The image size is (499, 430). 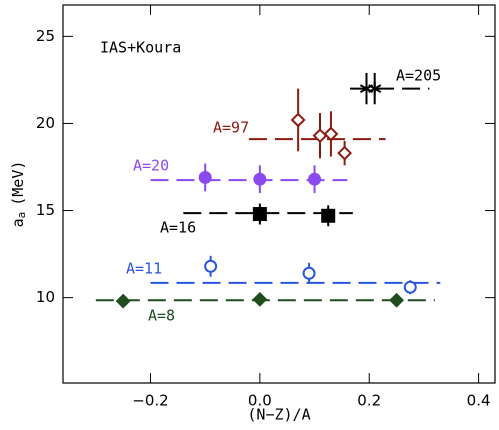 What do you see at coordinates (144, 269) in the screenshot?
I see `series-label: A=11` at bounding box center [144, 269].